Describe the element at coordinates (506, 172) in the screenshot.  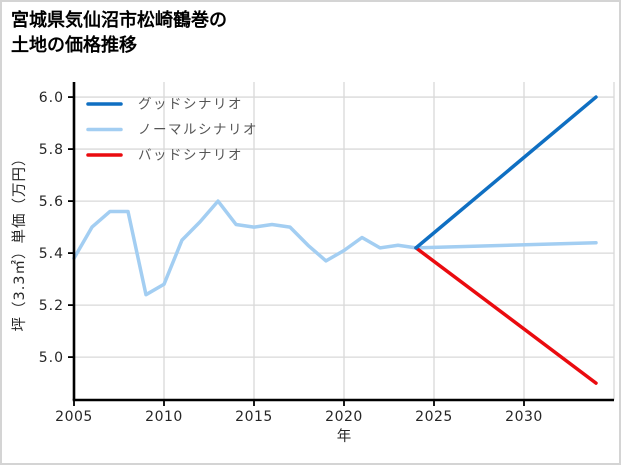
I see `series-line-good` at that location.